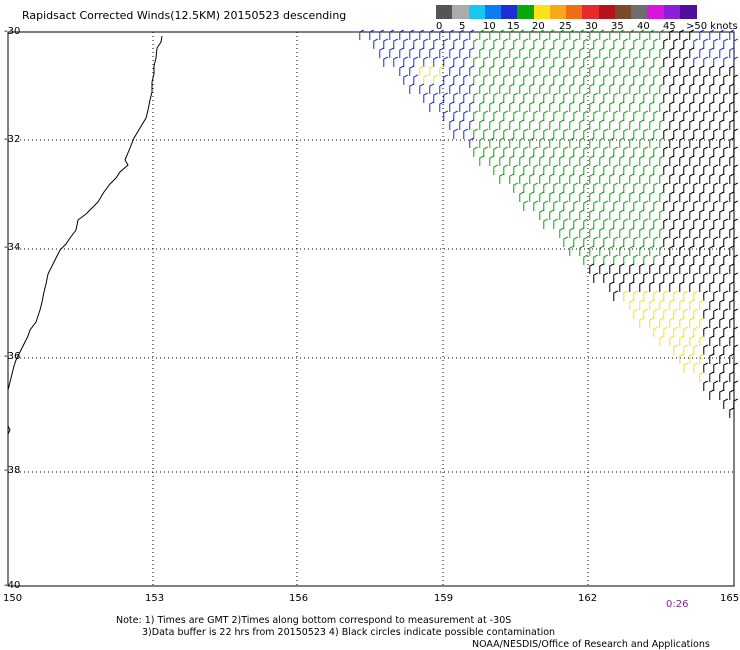 Image resolution: width=740 pixels, height=650 pixels. I want to click on legend-label-35: 35, so click(617, 26).